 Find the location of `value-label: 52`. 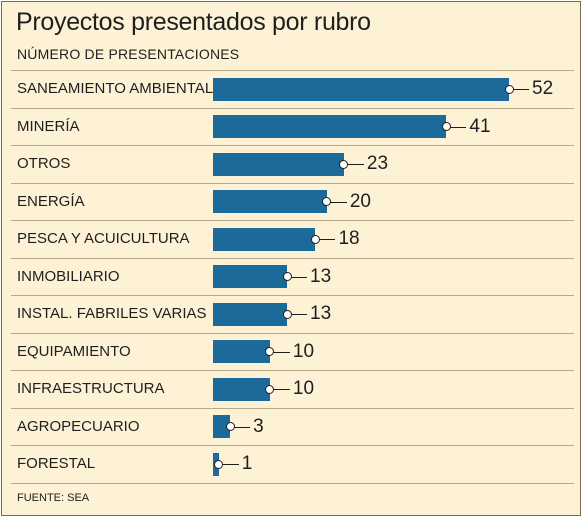

value-label: 52 is located at coordinates (543, 88).